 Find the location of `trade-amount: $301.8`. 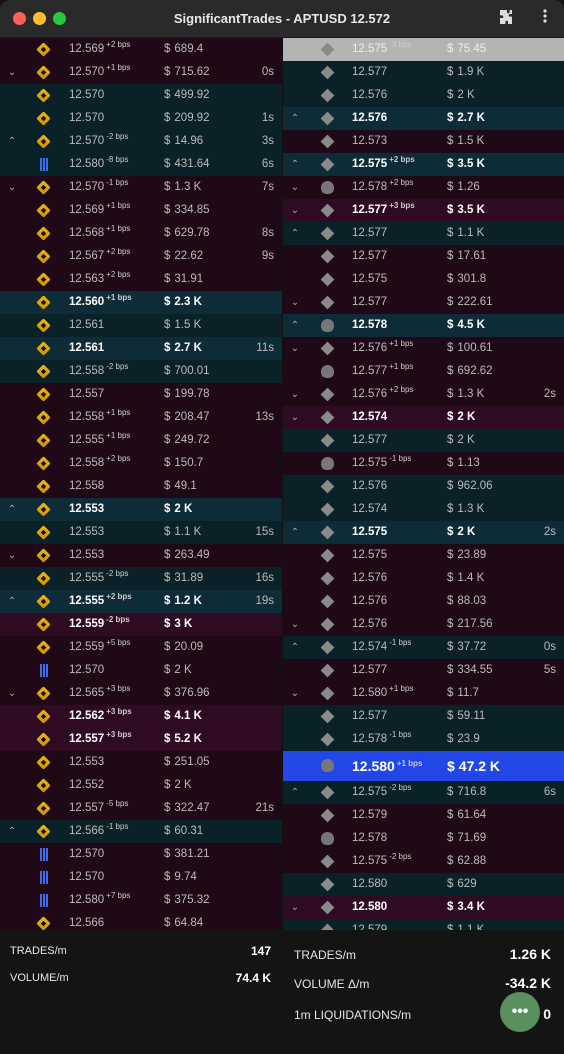

trade-amount: $301.8 is located at coordinates (467, 279).